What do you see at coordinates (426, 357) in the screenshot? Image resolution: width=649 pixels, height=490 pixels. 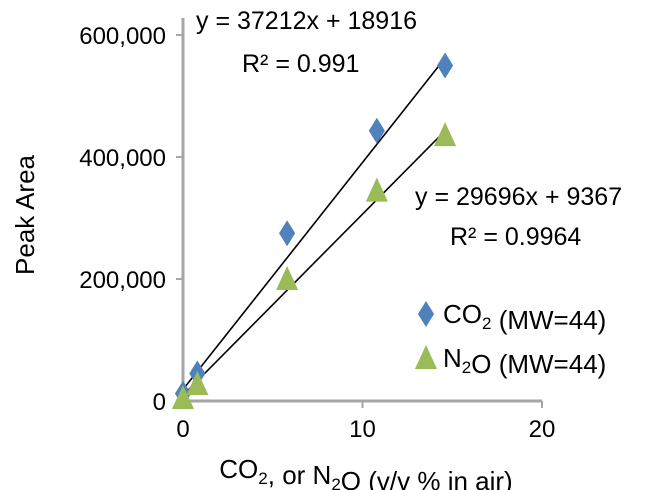 I see `legend-n2o-marker` at bounding box center [426, 357].